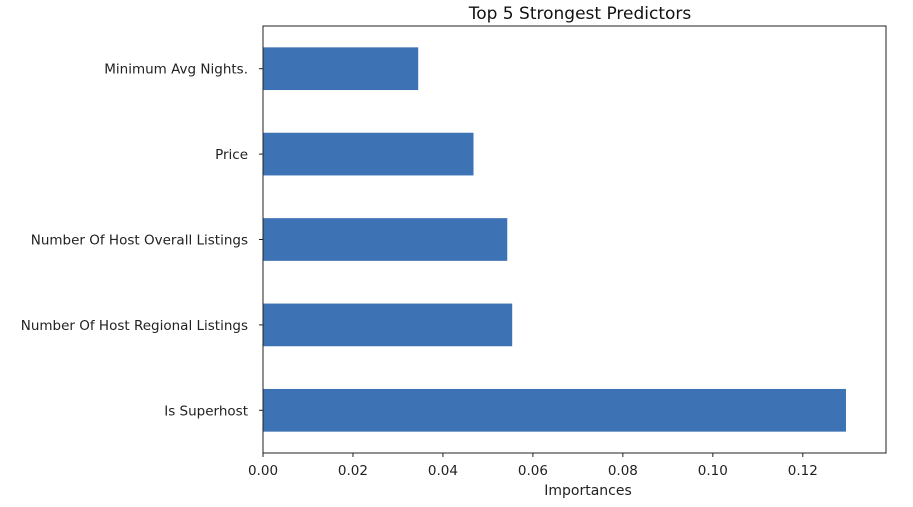  What do you see at coordinates (443, 471) in the screenshot?
I see `x-tick-label: 0.04` at bounding box center [443, 471].